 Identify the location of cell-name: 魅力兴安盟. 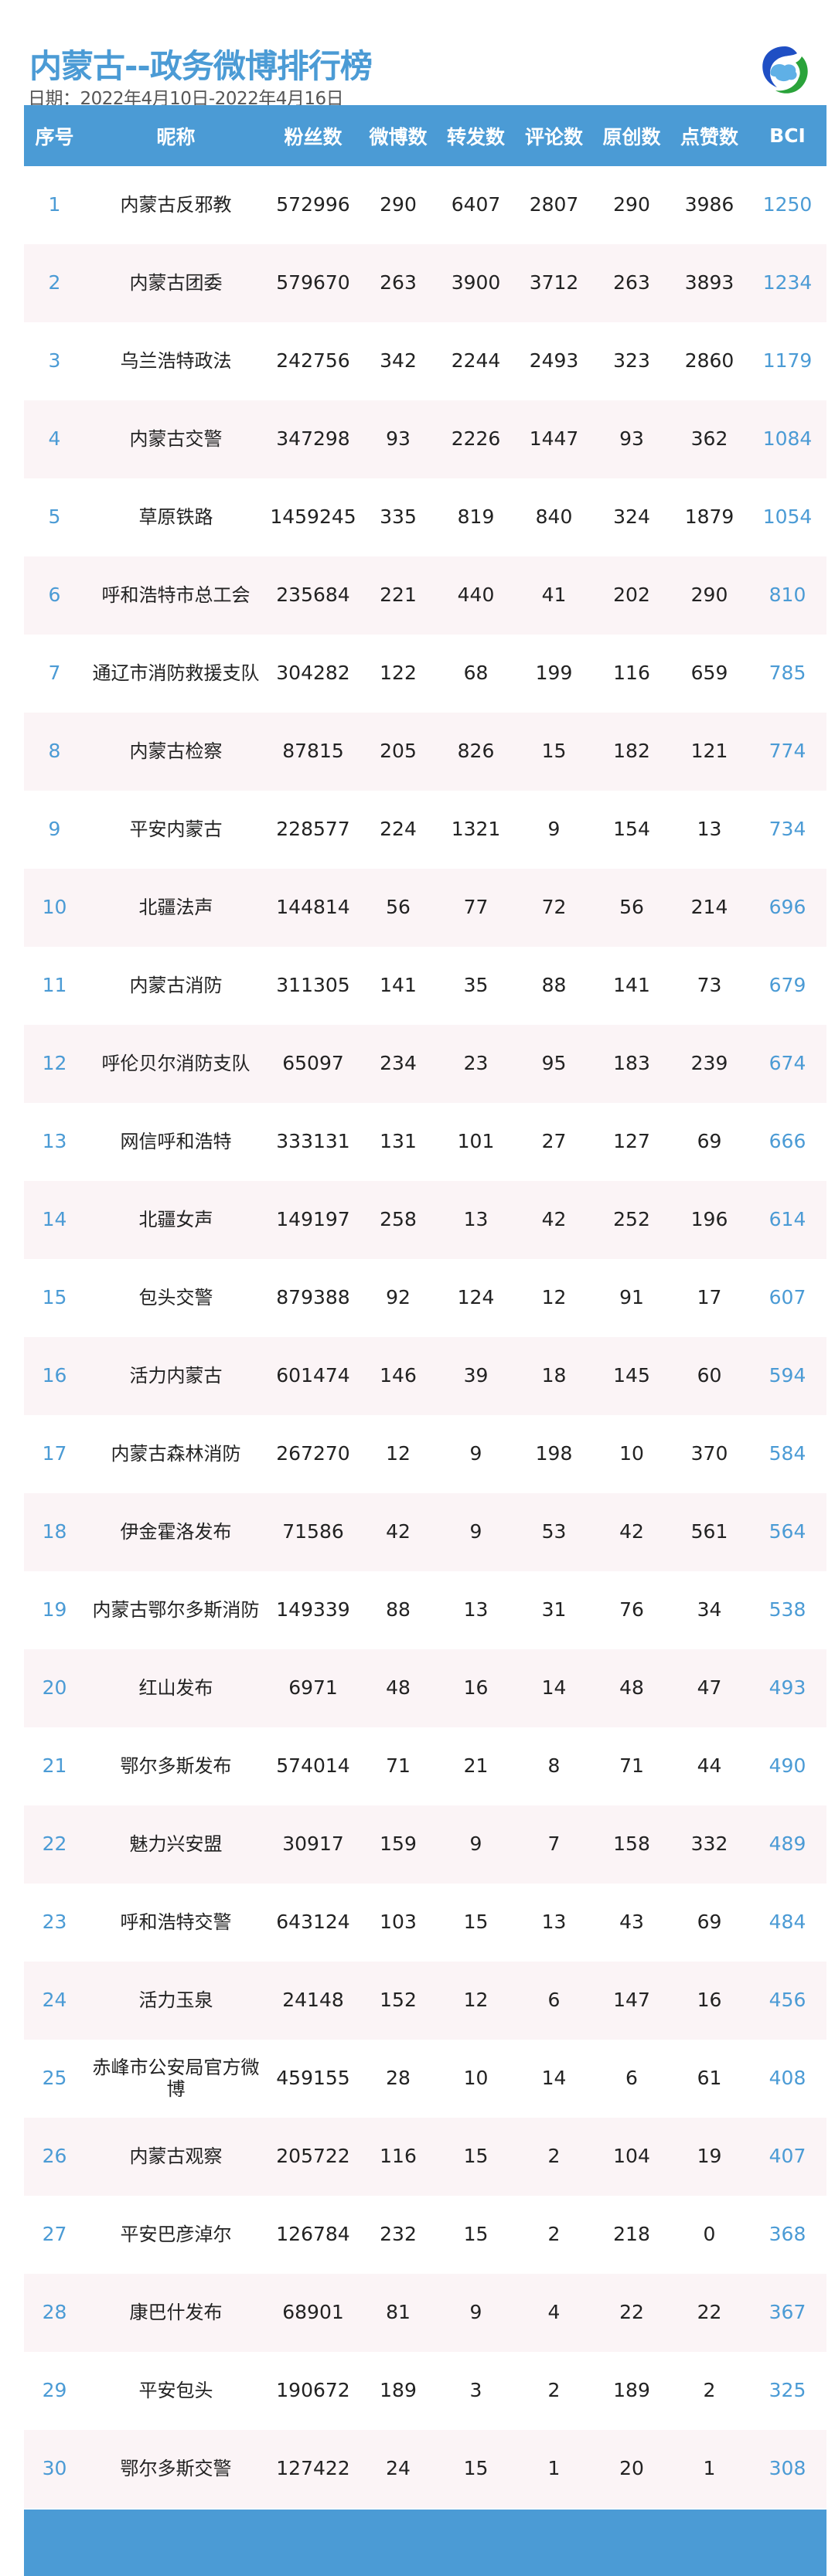
(176, 1845).